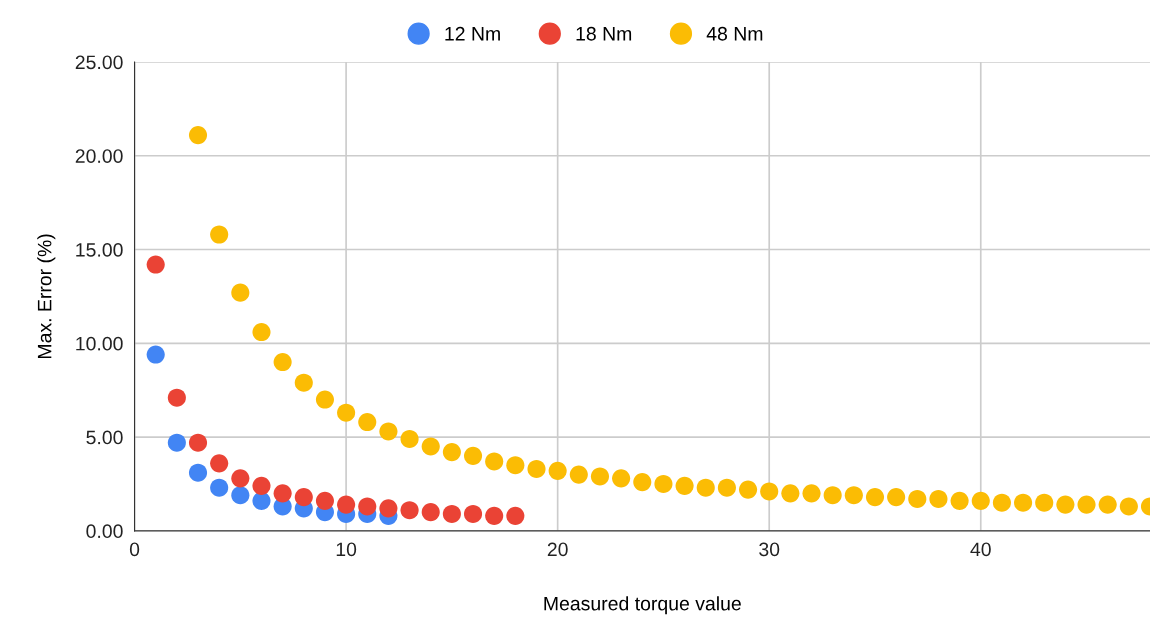 This screenshot has width=1150, height=626. What do you see at coordinates (642, 605) in the screenshot?
I see `x-axis-title: Measured torque value` at bounding box center [642, 605].